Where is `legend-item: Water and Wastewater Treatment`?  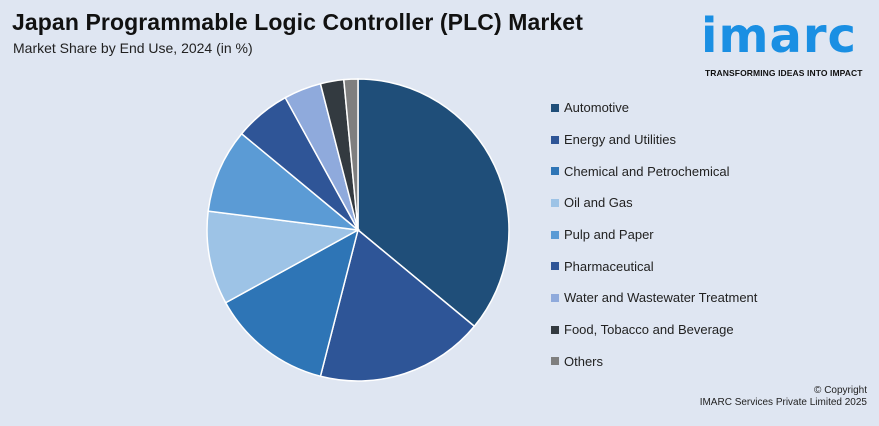 legend-item: Water and Wastewater Treatment is located at coordinates (654, 298).